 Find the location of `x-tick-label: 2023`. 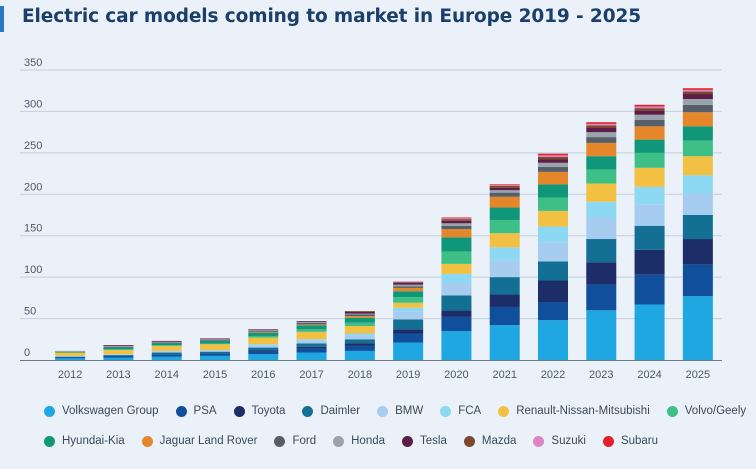

x-tick-label: 2023 is located at coordinates (601, 375).